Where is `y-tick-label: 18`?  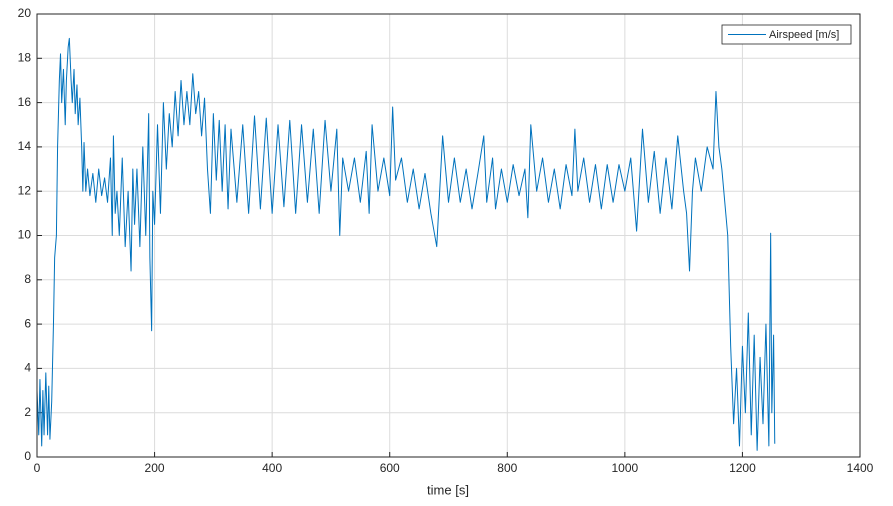 y-tick-label: 18 is located at coordinates (25, 57).